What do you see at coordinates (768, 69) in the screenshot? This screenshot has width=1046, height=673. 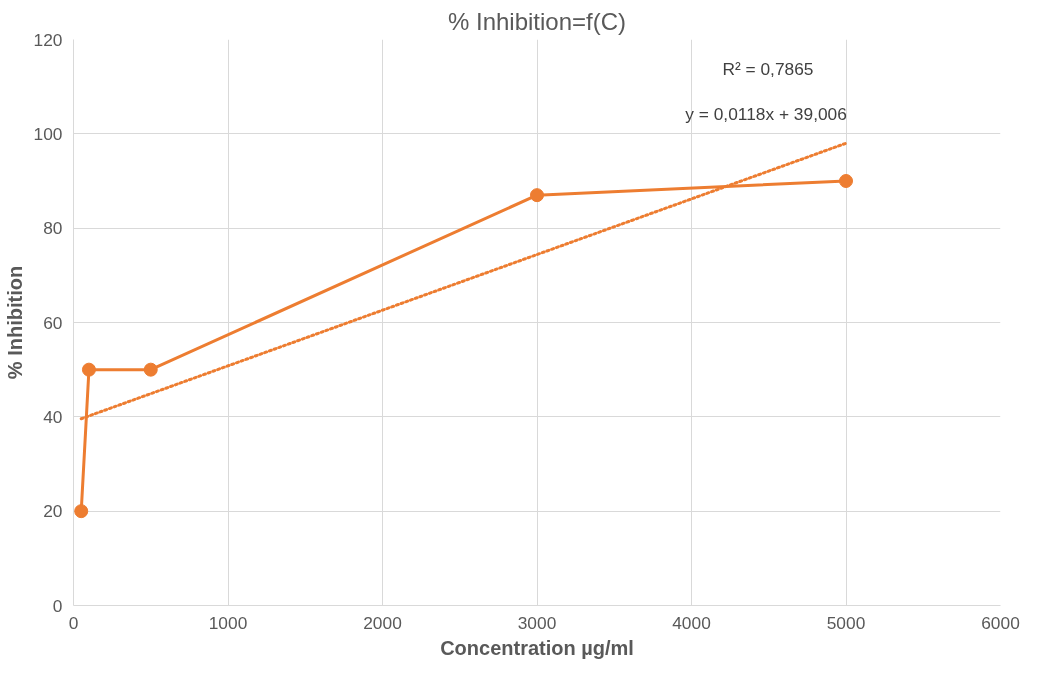 I see `annotation: R² = 0,7865` at bounding box center [768, 69].